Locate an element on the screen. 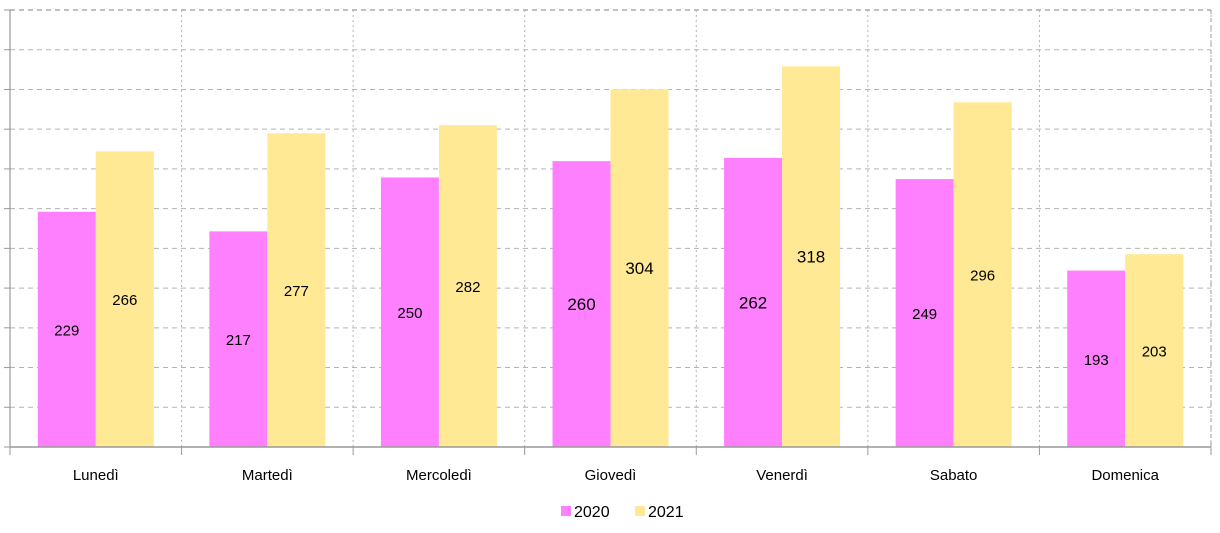  data-label-2020-4: 262 is located at coordinates (753, 302).